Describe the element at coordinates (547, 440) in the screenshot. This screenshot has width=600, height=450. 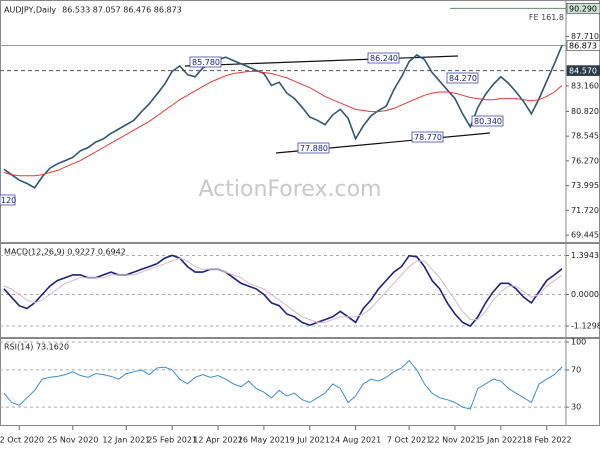
I see `x-tick-label: 18 Feb 2022` at that location.